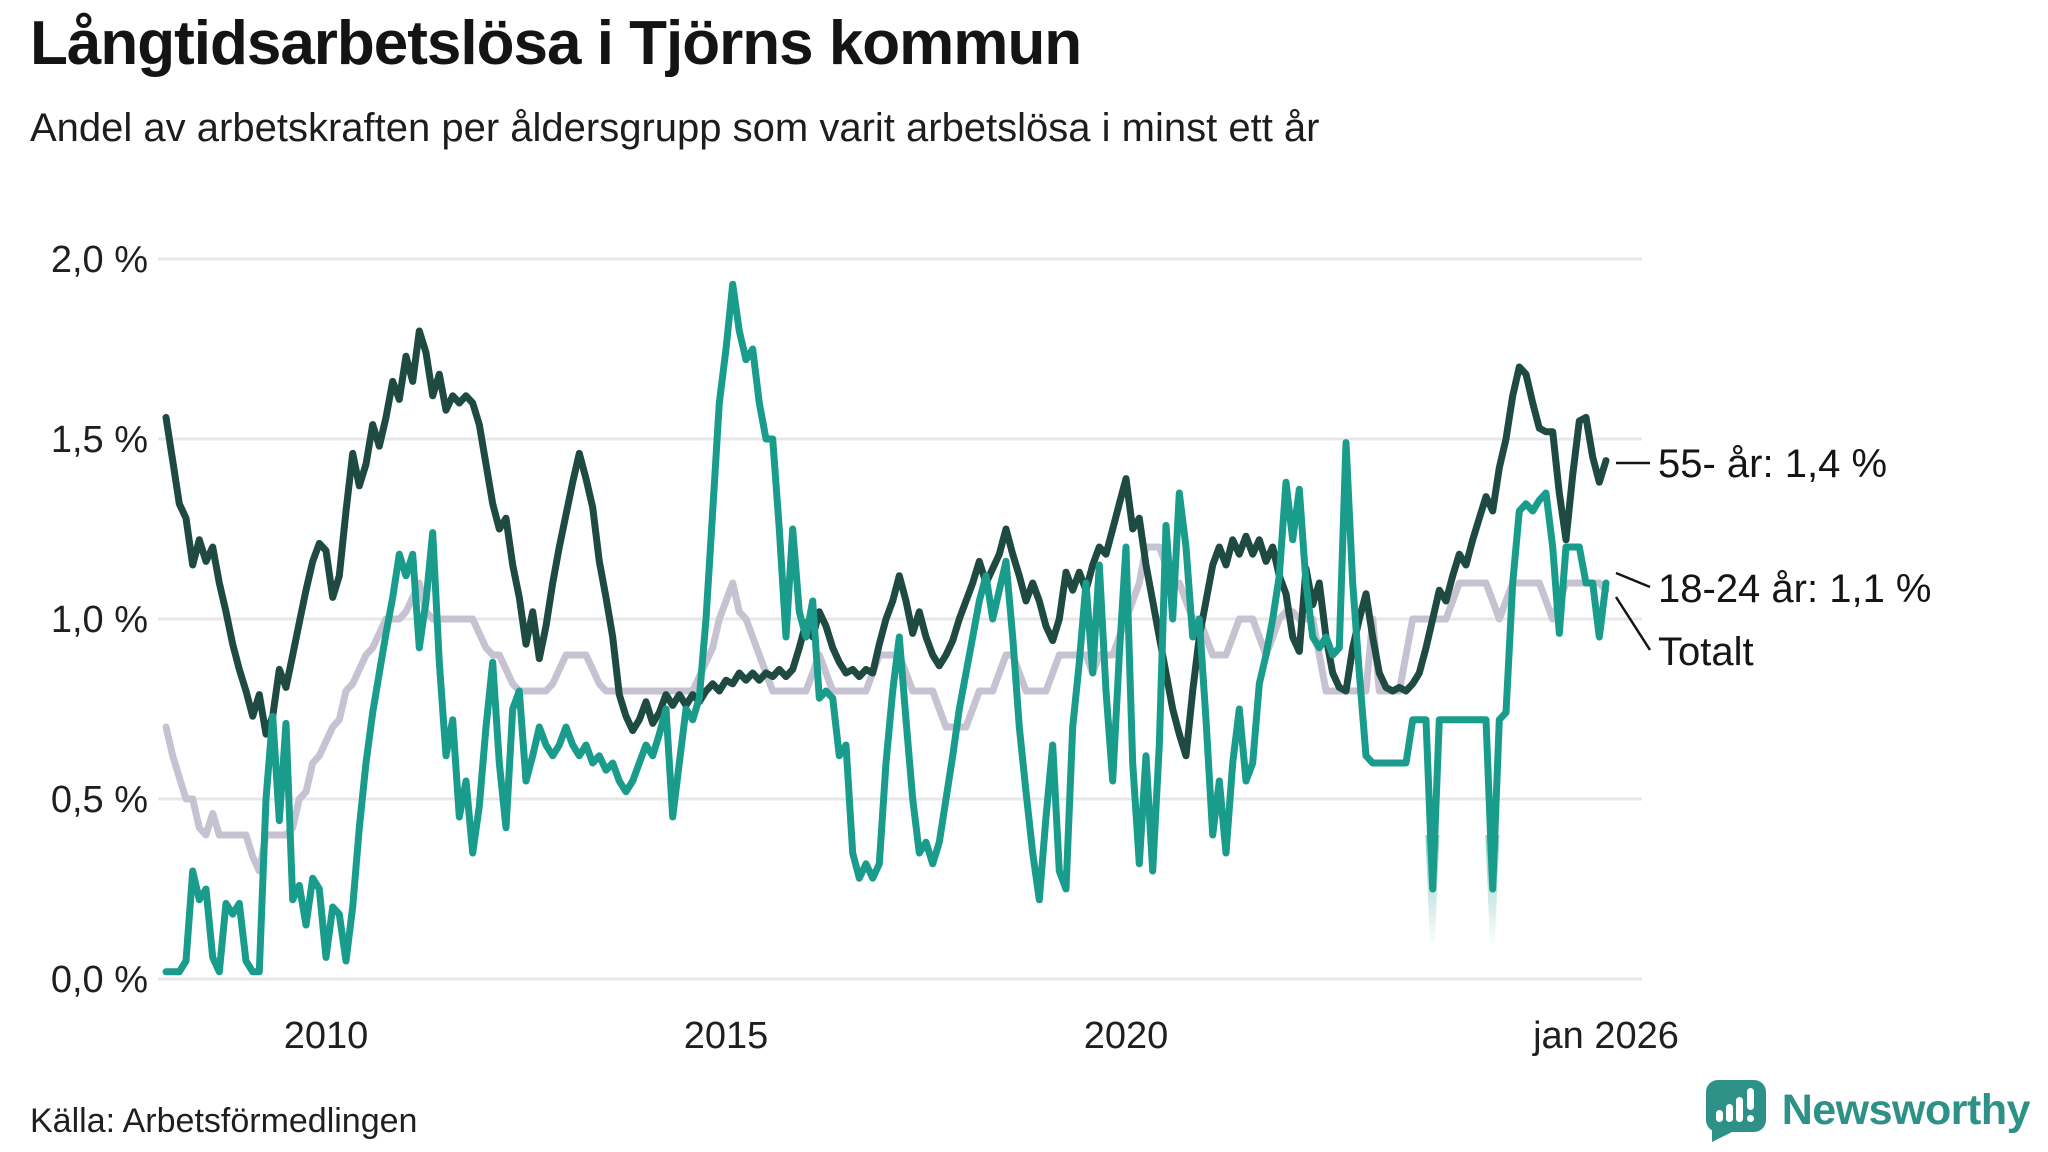 This screenshot has height=1152, width=2048. I want to click on x-tick-label: 2015, so click(726, 1036).